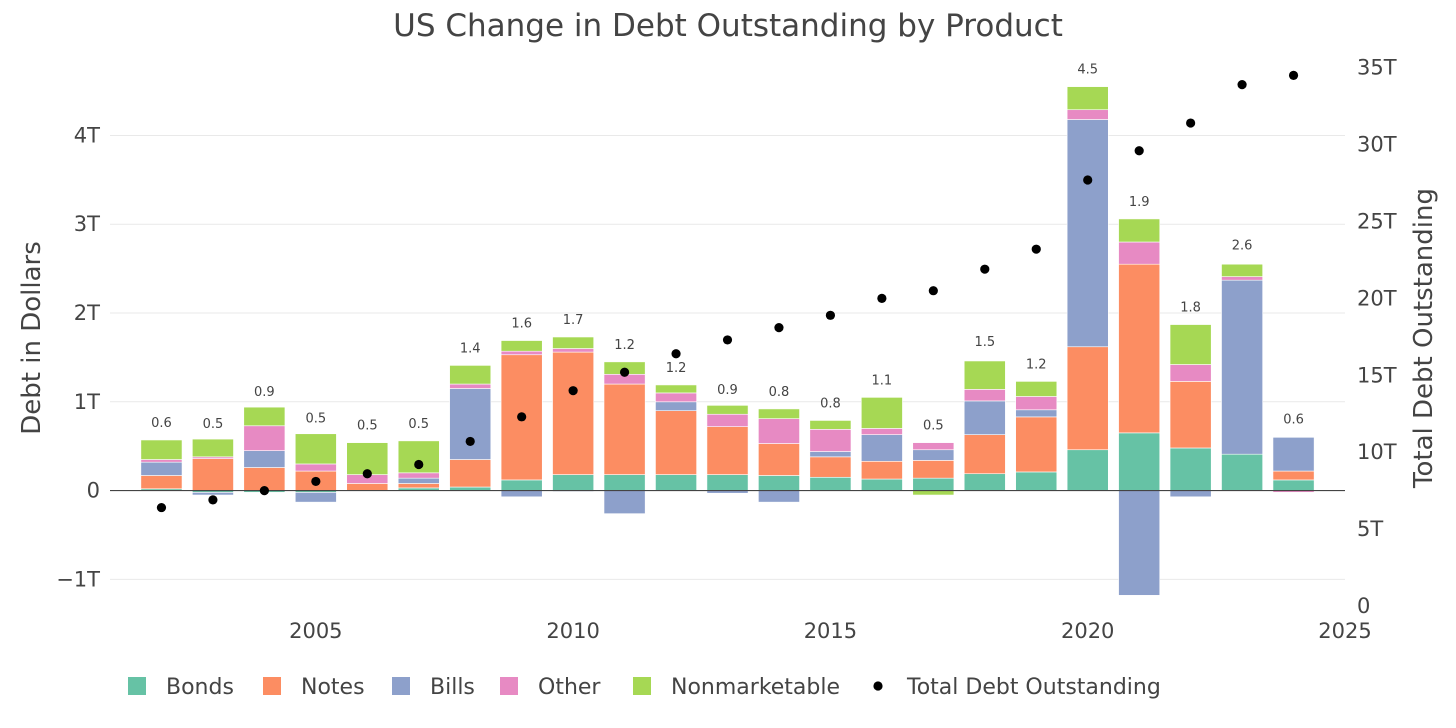 The width and height of the screenshot is (1456, 728). What do you see at coordinates (1377, 221) in the screenshot?
I see `y2-tick-label: 25T` at bounding box center [1377, 221].